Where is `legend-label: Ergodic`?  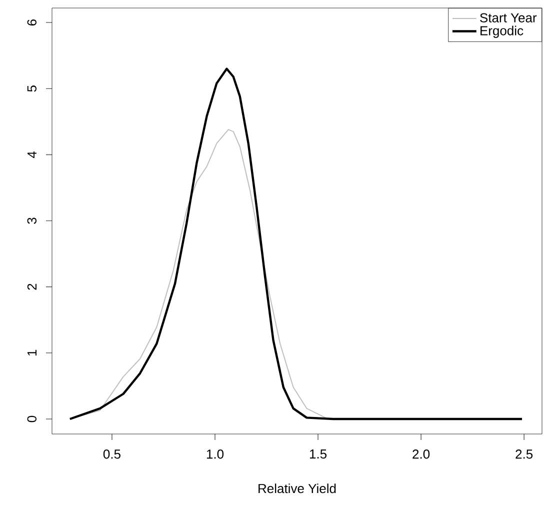 legend-label: Ergodic is located at coordinates (502, 32).